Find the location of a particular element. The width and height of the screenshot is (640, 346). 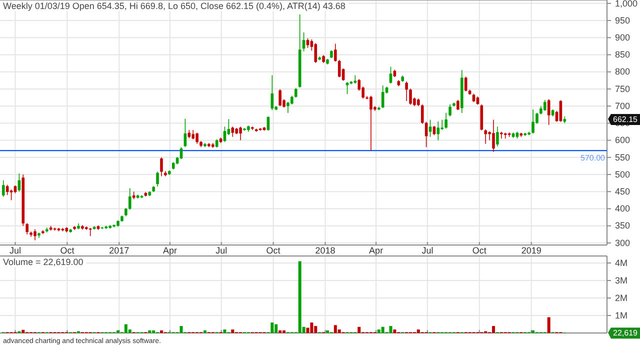

x-tick-label: 2017 is located at coordinates (119, 250).